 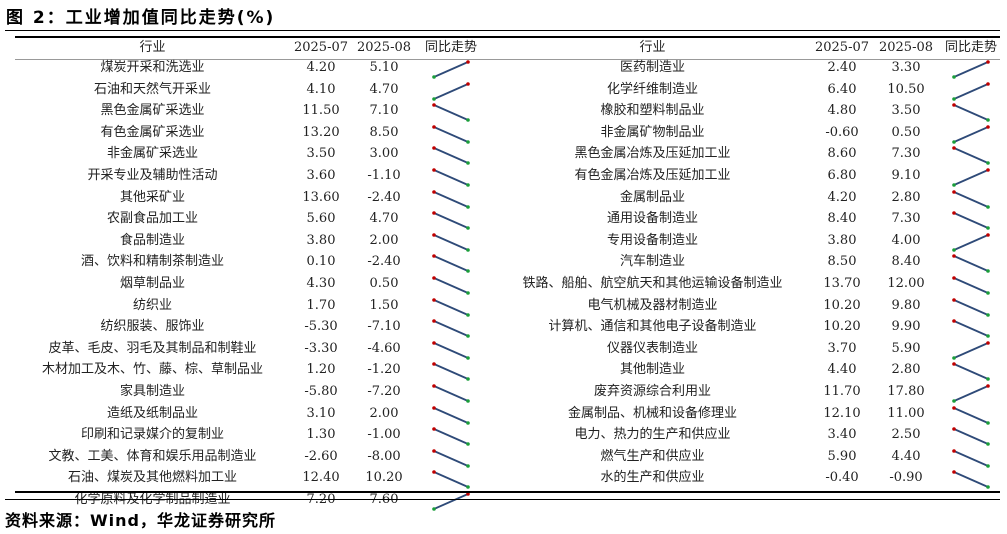 What do you see at coordinates (321, 327) in the screenshot?
I see `value-2025-07: -5.30` at bounding box center [321, 327].